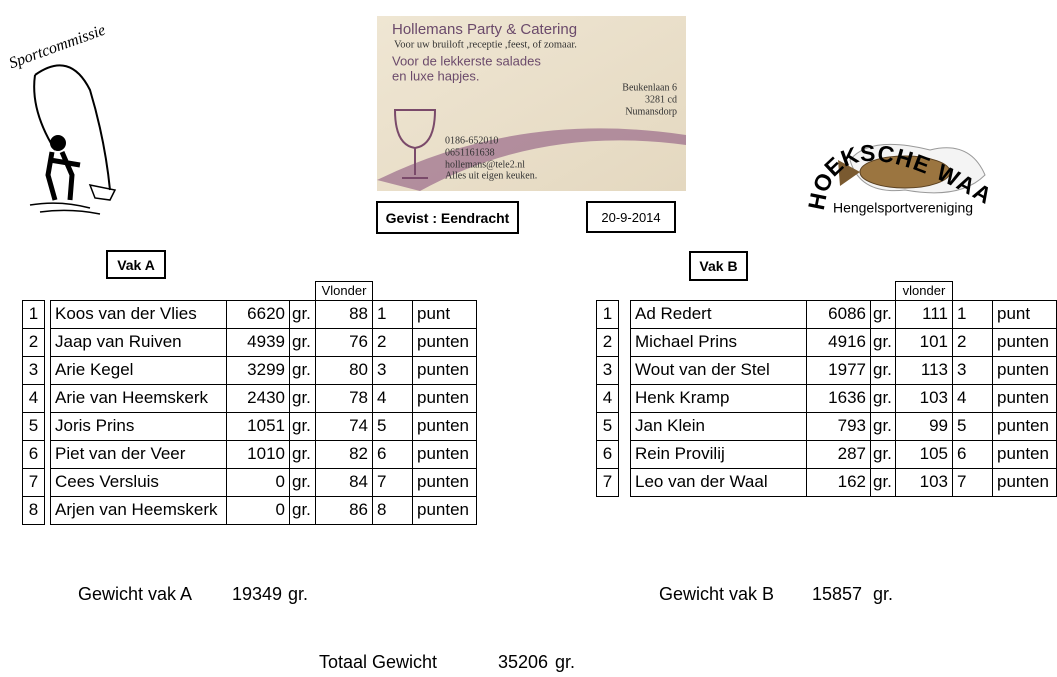  Describe the element at coordinates (138, 510) in the screenshot. I see `angler-name: Arjen van Heemskerk` at that location.